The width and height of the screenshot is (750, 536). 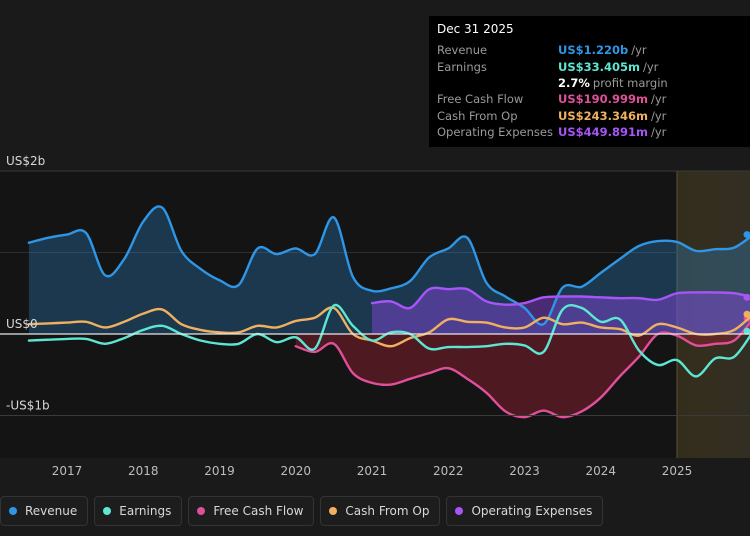 What do you see at coordinates (67, 471) in the screenshot?
I see `x-tick-label: 2017` at bounding box center [67, 471].